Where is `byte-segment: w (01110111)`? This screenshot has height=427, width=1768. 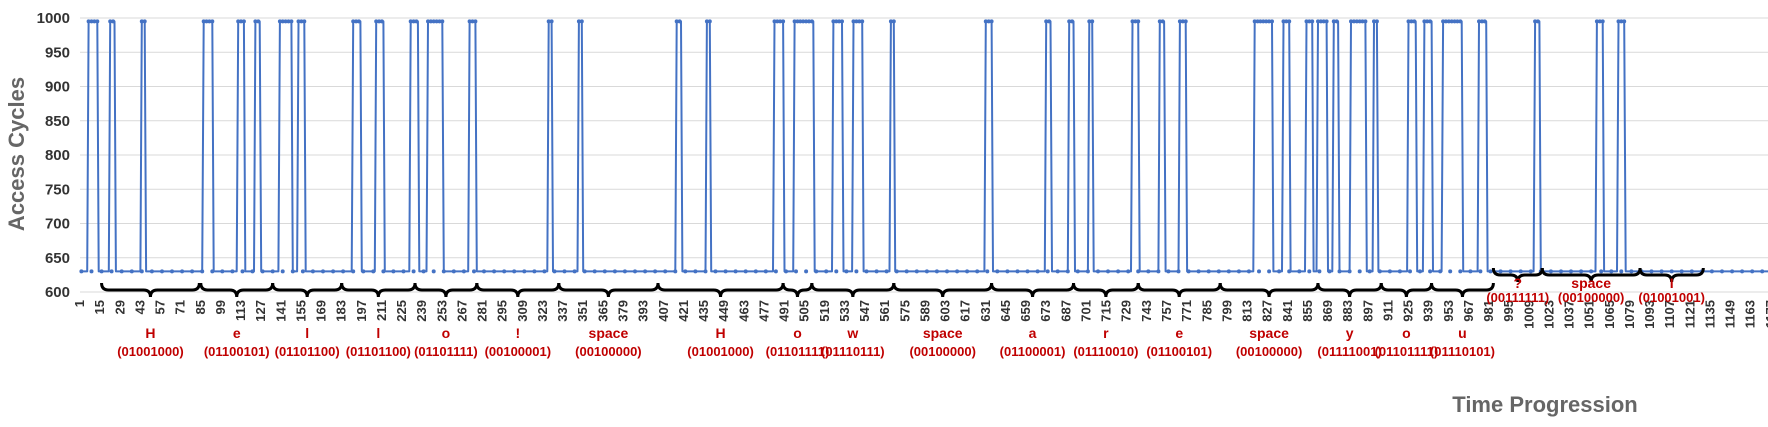
byte-segment: w (01110111) is located at coordinates (853, 320).